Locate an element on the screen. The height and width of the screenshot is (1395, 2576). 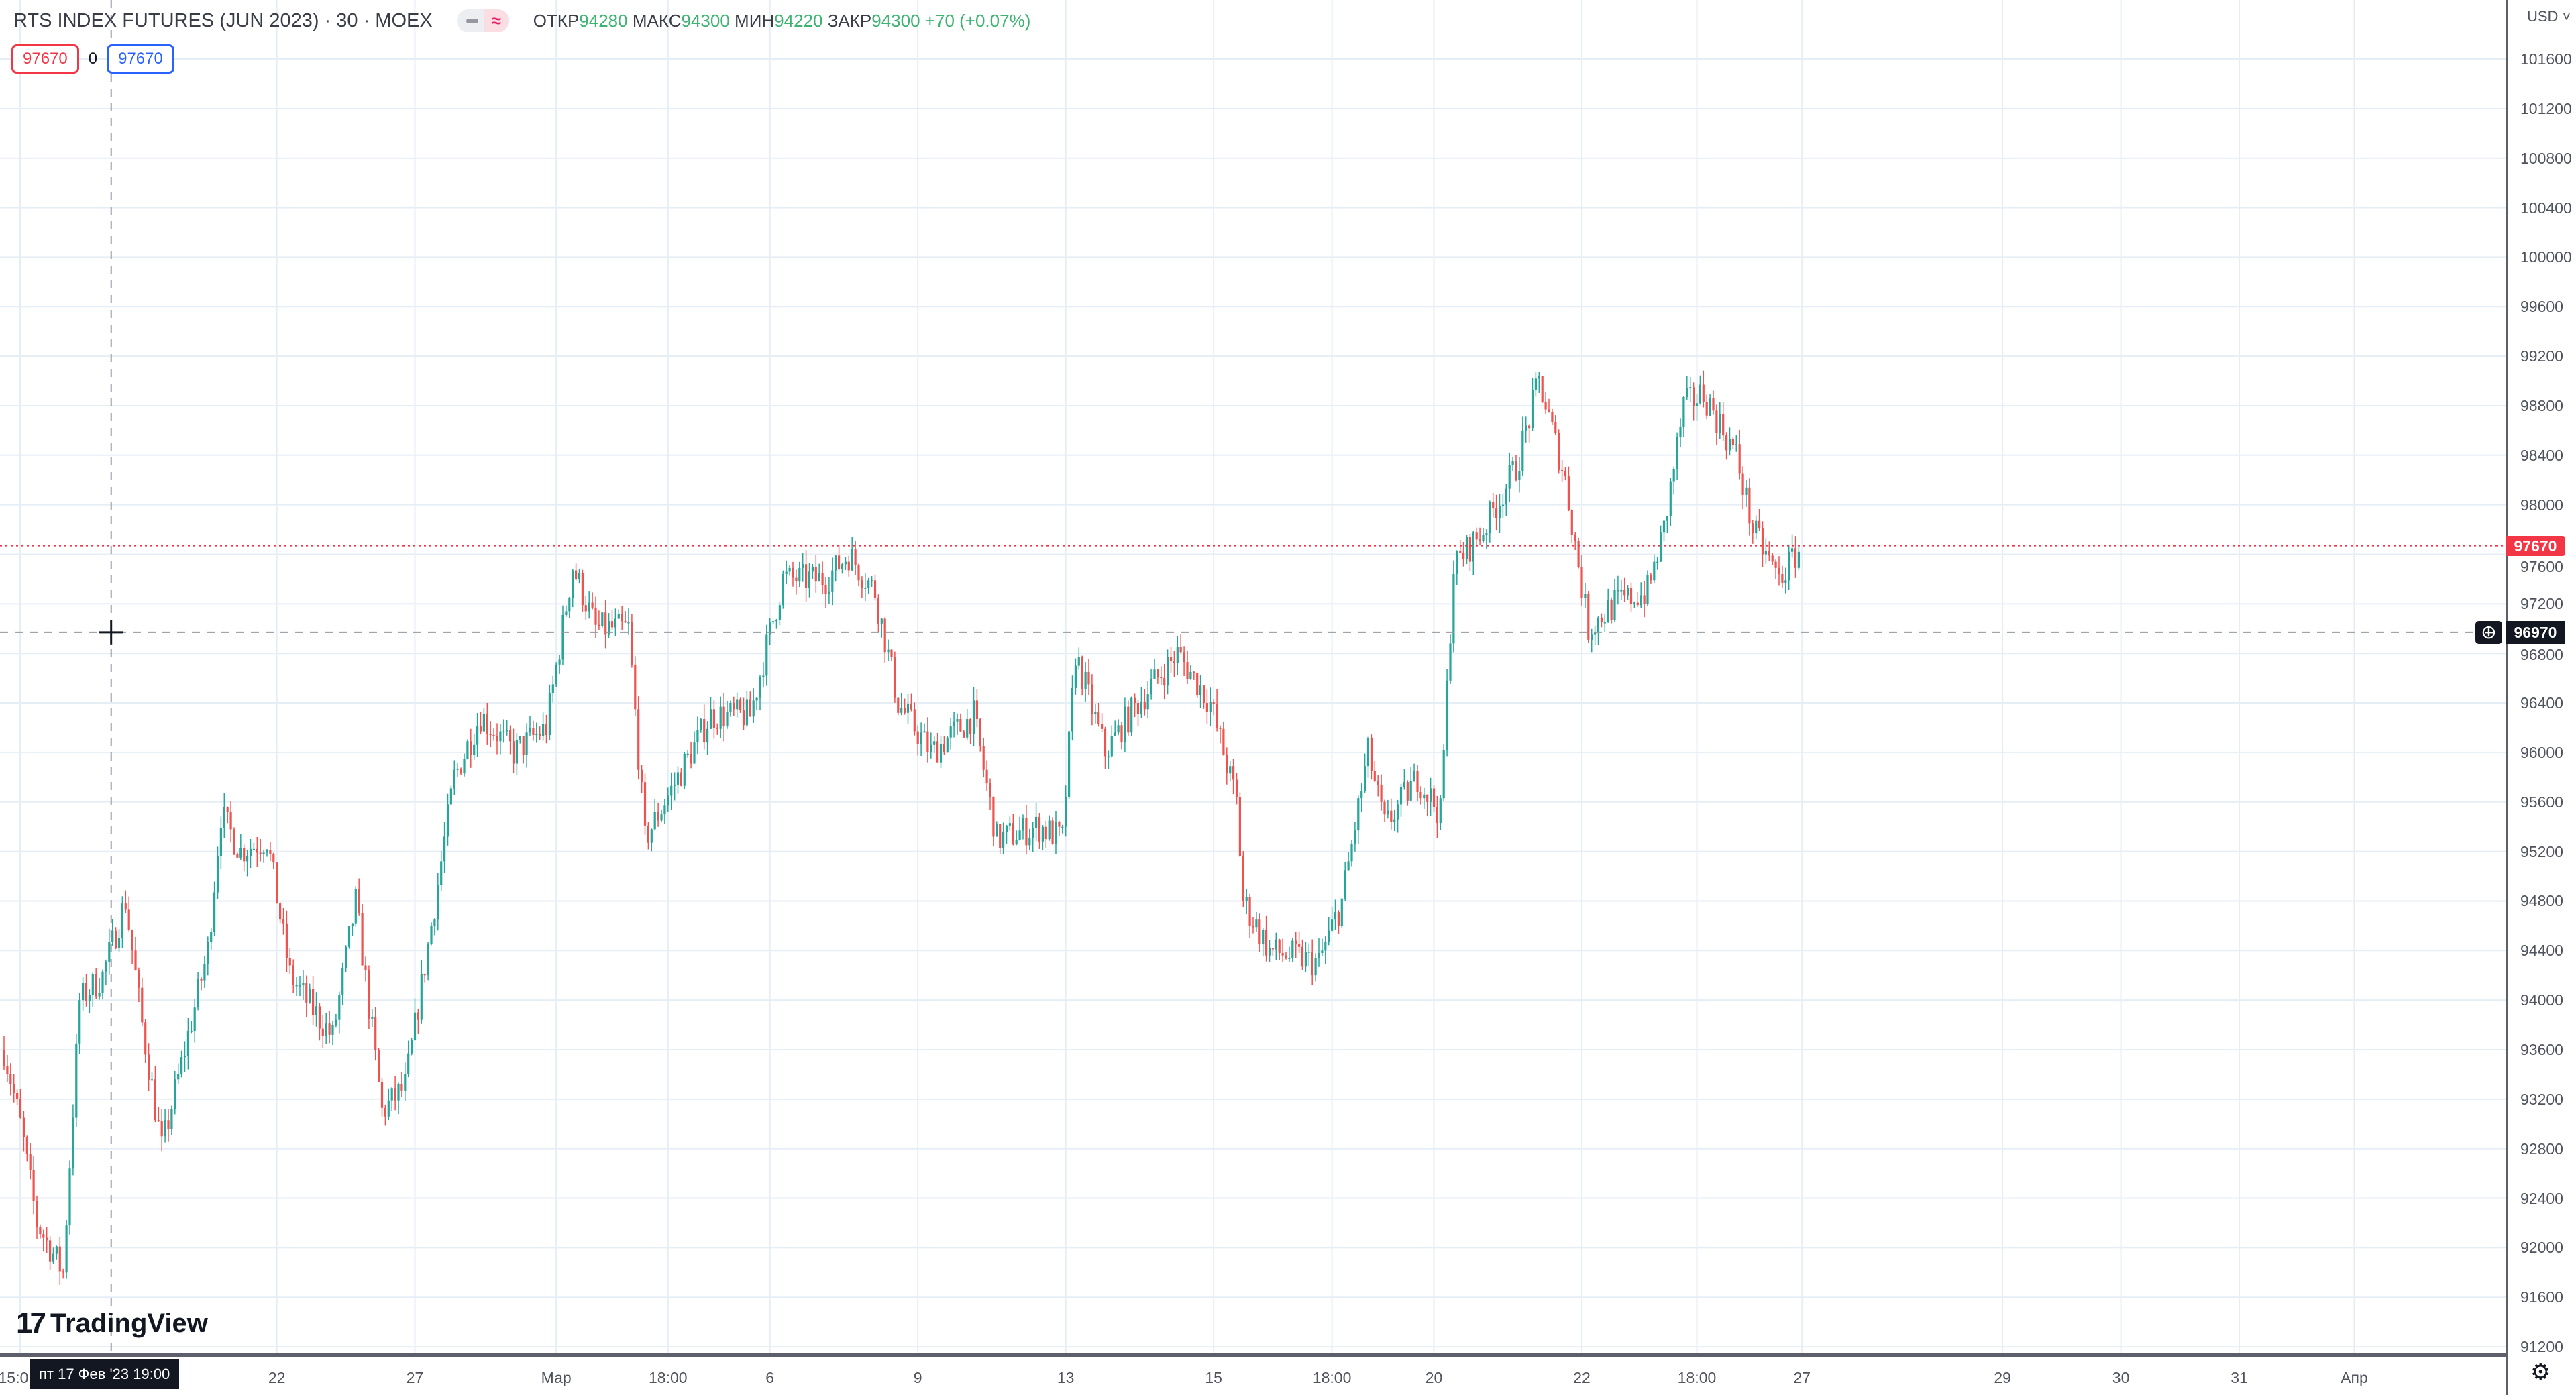
visibility-toggle: ≈ is located at coordinates (482, 20).